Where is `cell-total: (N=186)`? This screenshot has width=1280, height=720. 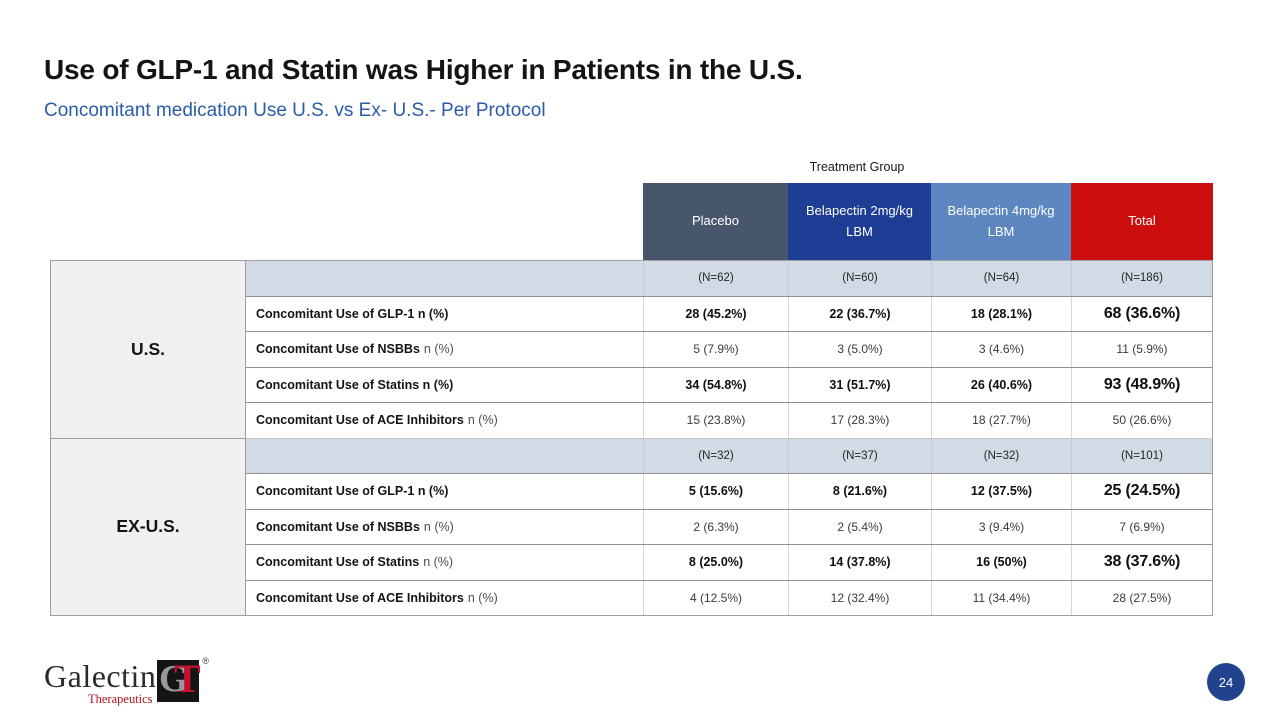 cell-total: (N=186) is located at coordinates (1142, 278).